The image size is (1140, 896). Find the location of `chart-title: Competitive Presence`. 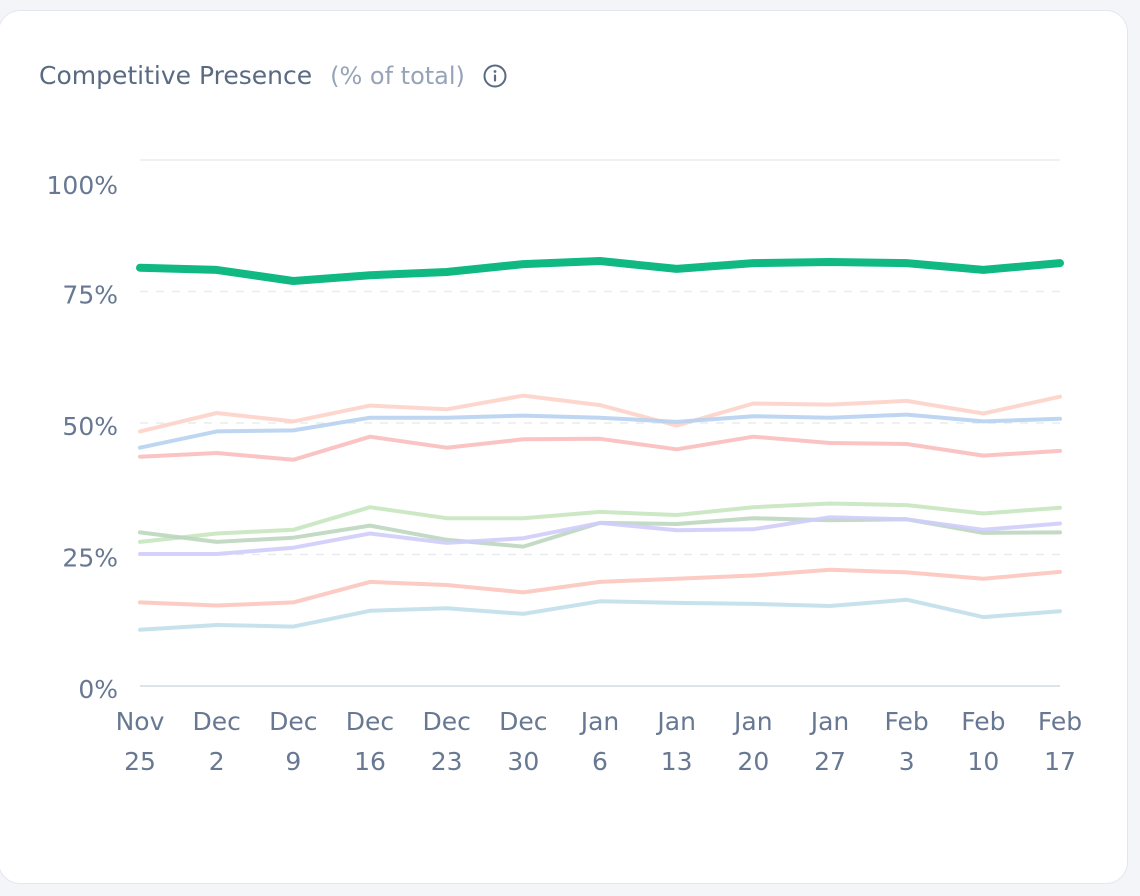

chart-title: Competitive Presence is located at coordinates (176, 75).